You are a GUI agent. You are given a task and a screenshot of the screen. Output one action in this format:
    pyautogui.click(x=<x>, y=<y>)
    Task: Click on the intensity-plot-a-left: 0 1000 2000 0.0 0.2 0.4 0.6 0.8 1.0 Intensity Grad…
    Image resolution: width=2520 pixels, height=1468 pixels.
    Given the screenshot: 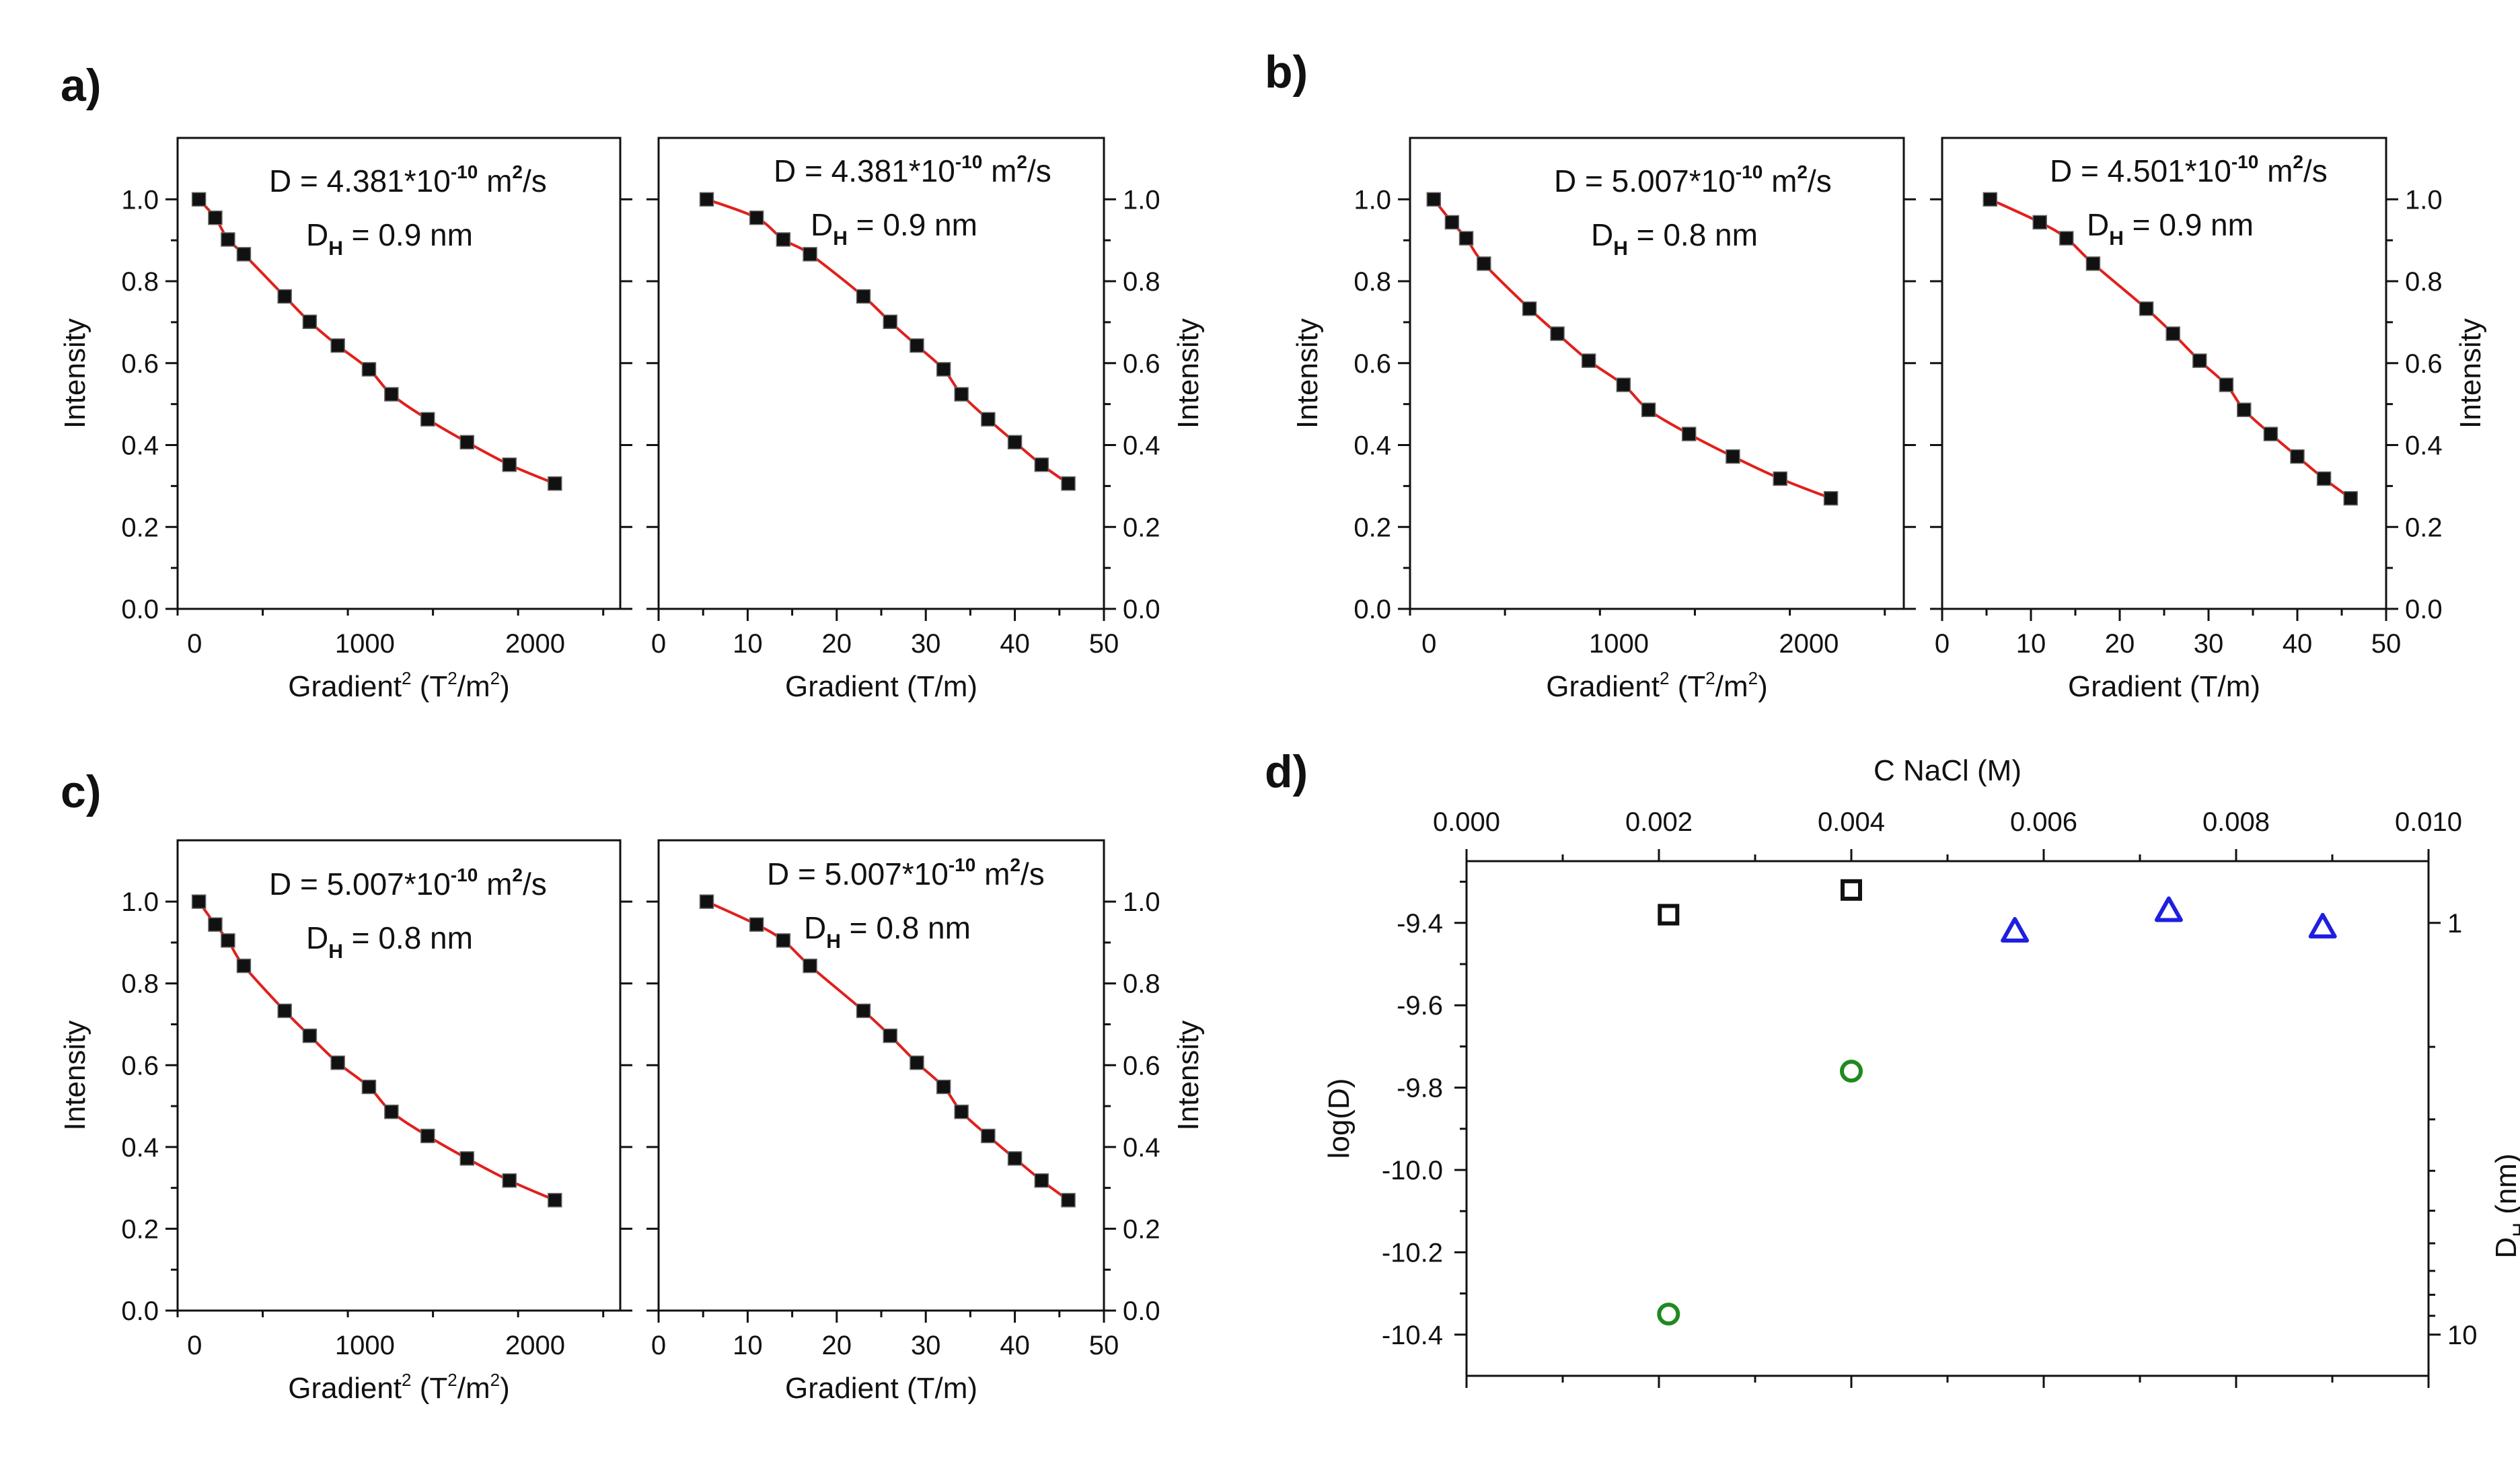 What is the action you would take?
    pyautogui.click(x=345, y=420)
    